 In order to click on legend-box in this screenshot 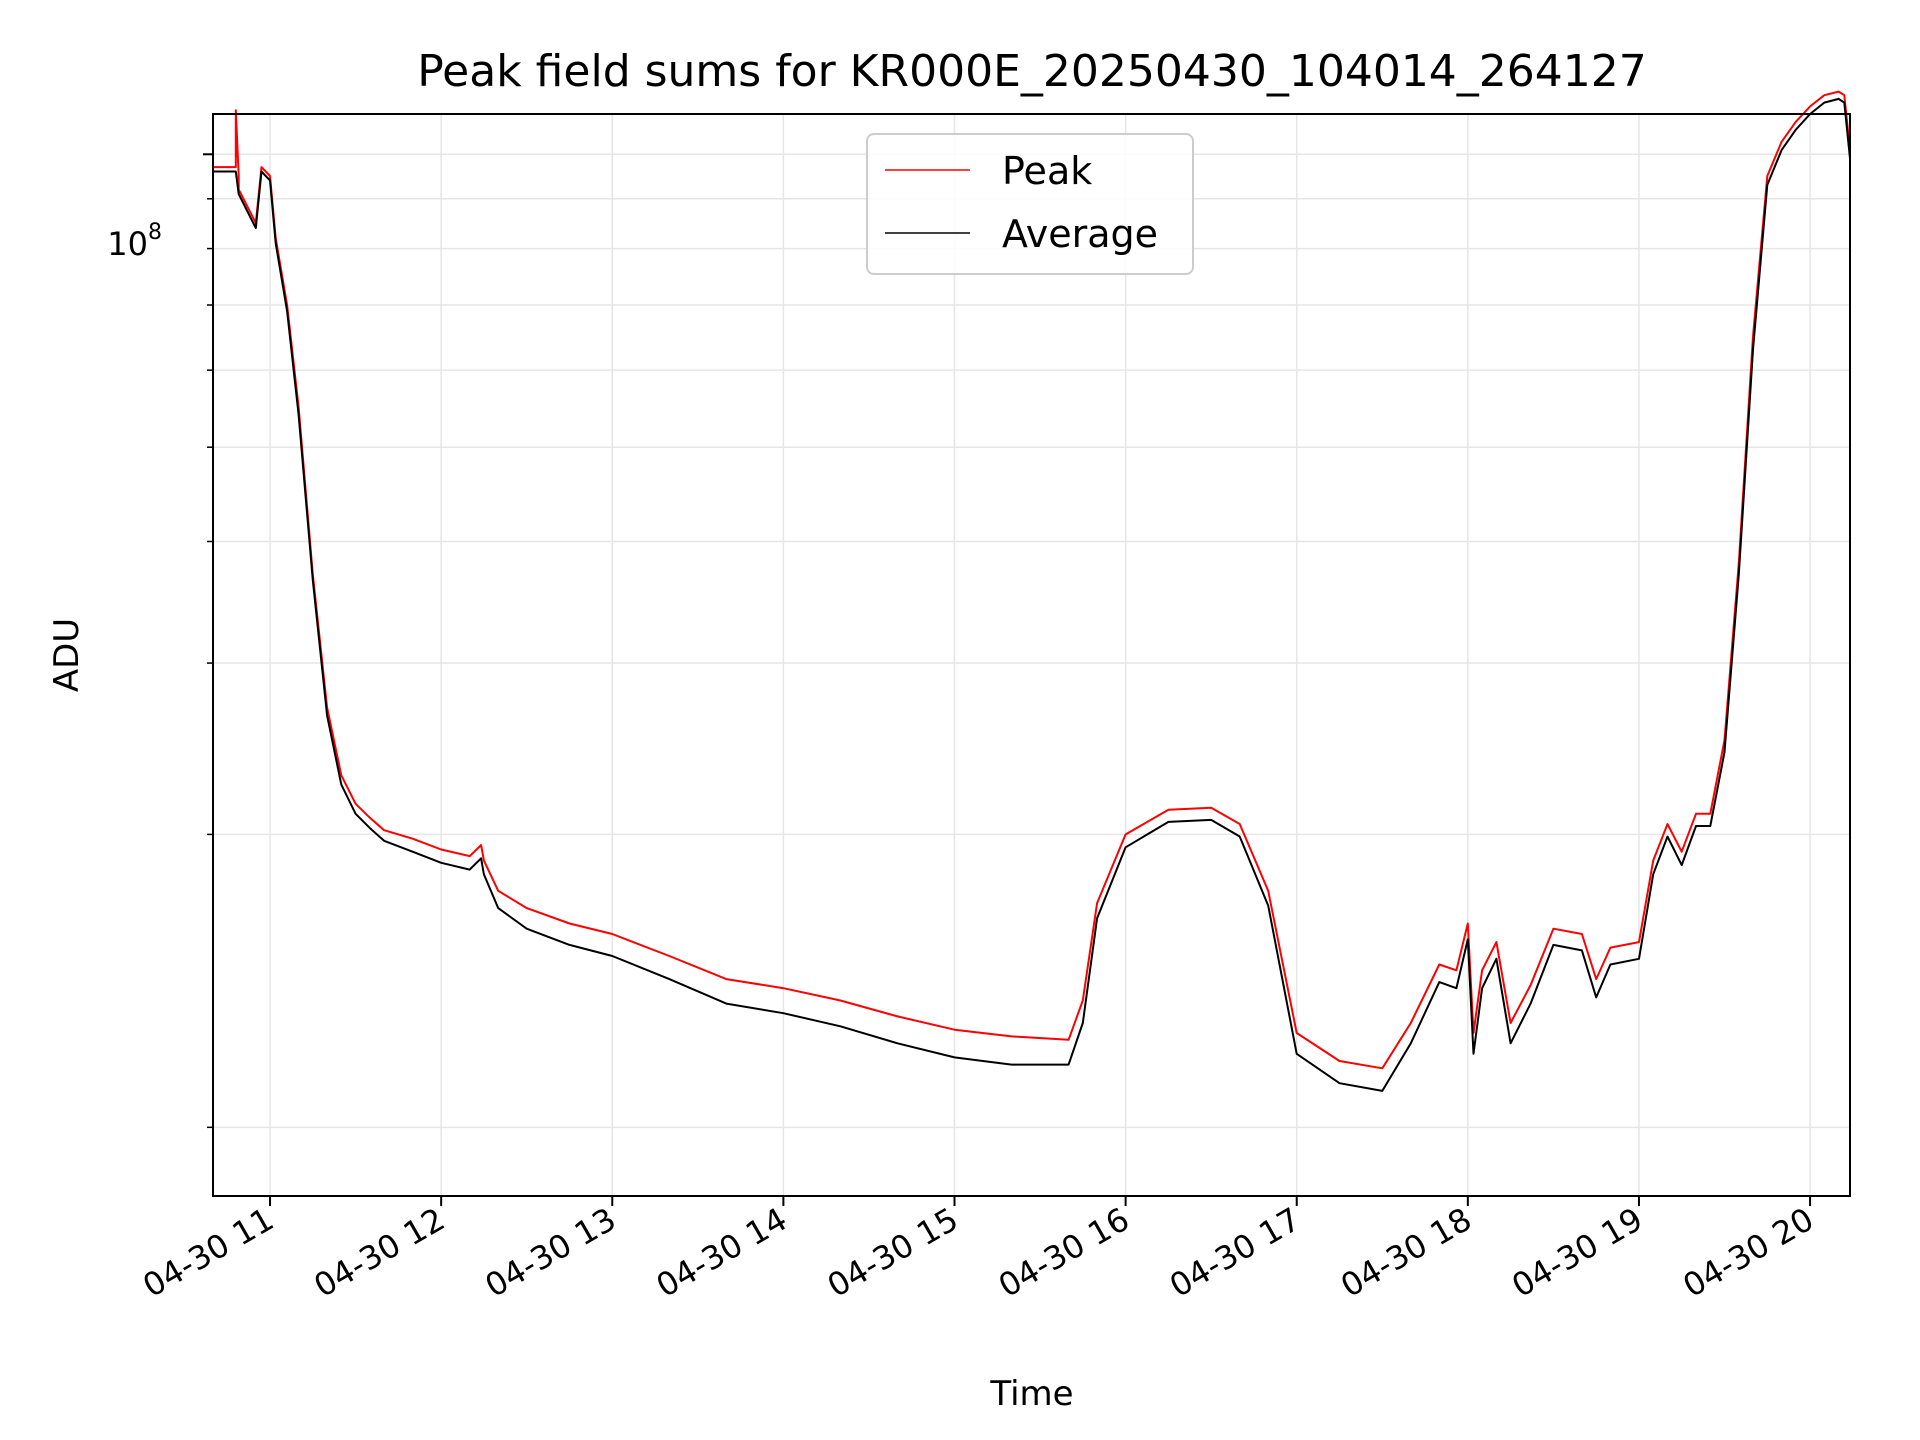, I will do `click(1030, 204)`.